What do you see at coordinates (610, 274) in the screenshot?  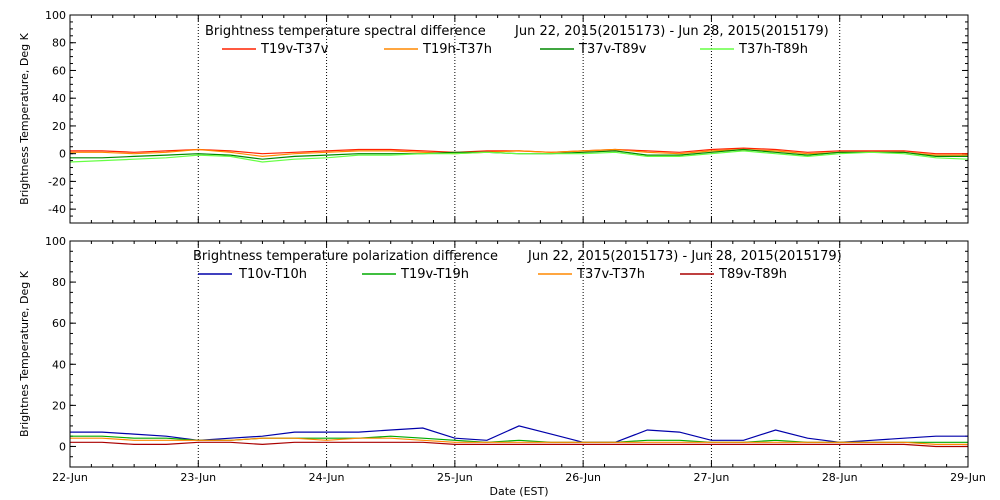 I see `legend-label: T37v-T37h` at bounding box center [610, 274].